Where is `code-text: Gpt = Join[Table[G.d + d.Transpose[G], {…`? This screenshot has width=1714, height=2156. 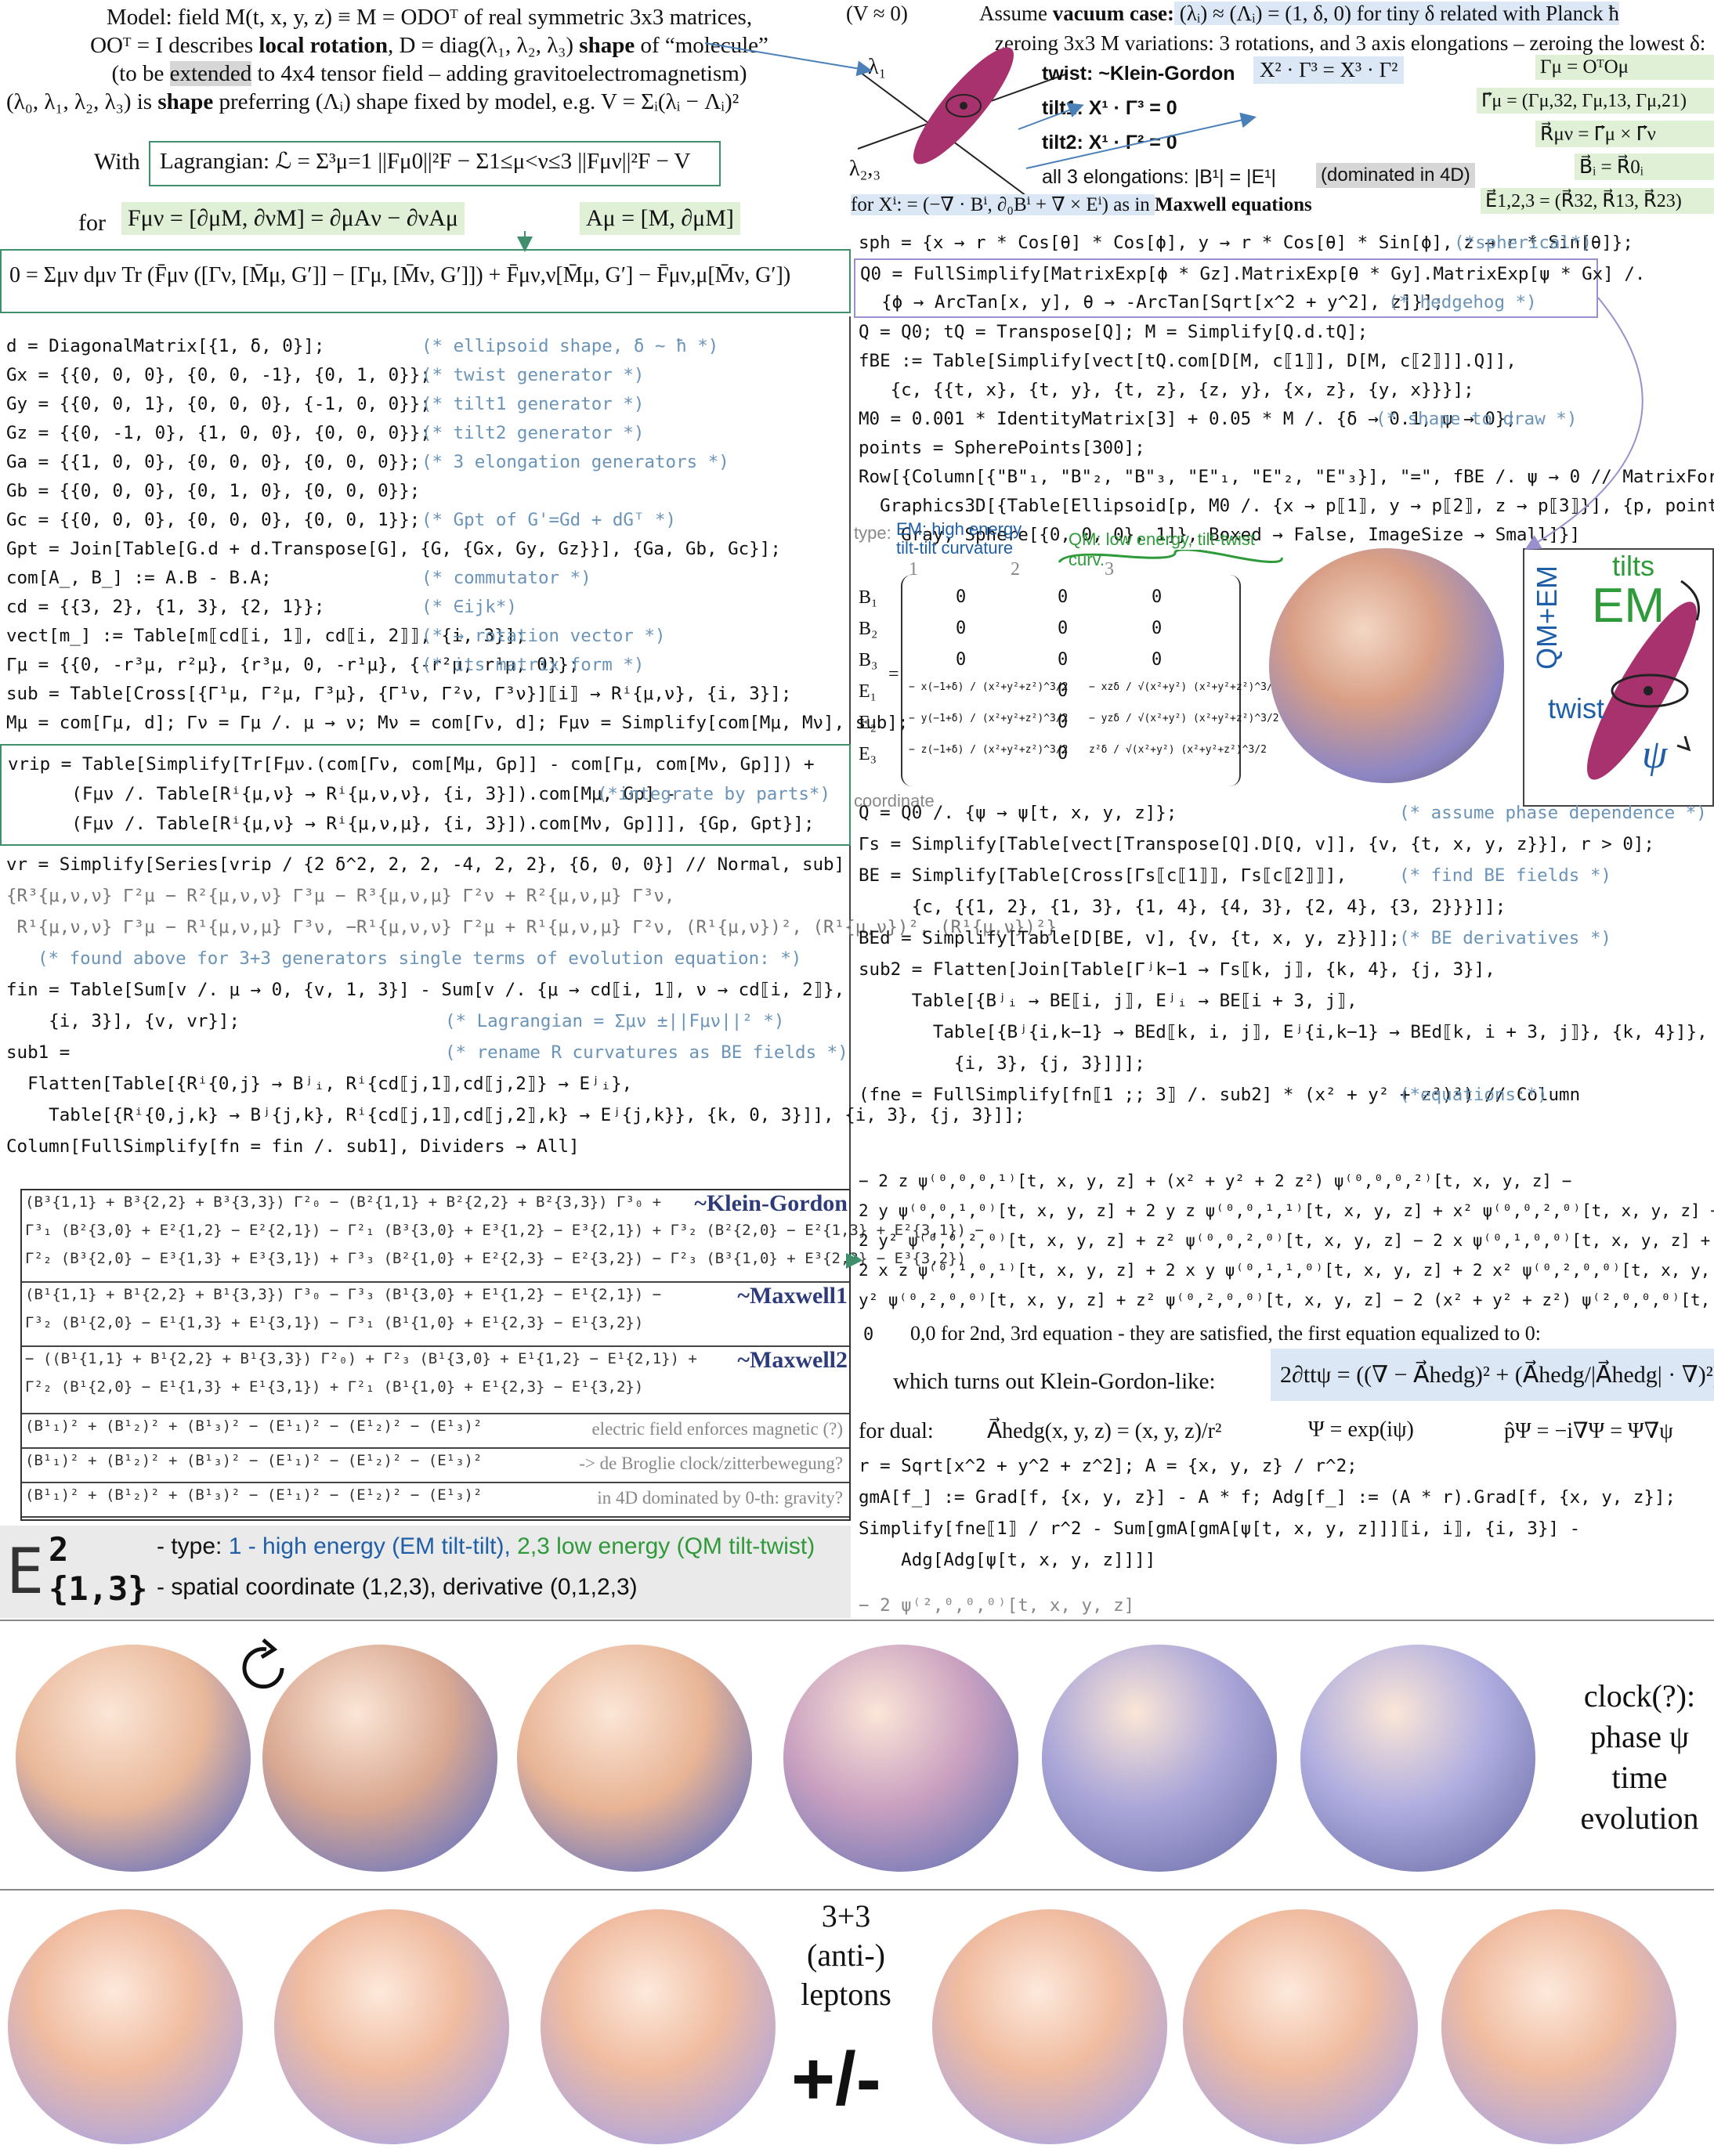
code-text: Gpt = Join[Table[G.d + d.Transpose[G], {… is located at coordinates (393, 549).